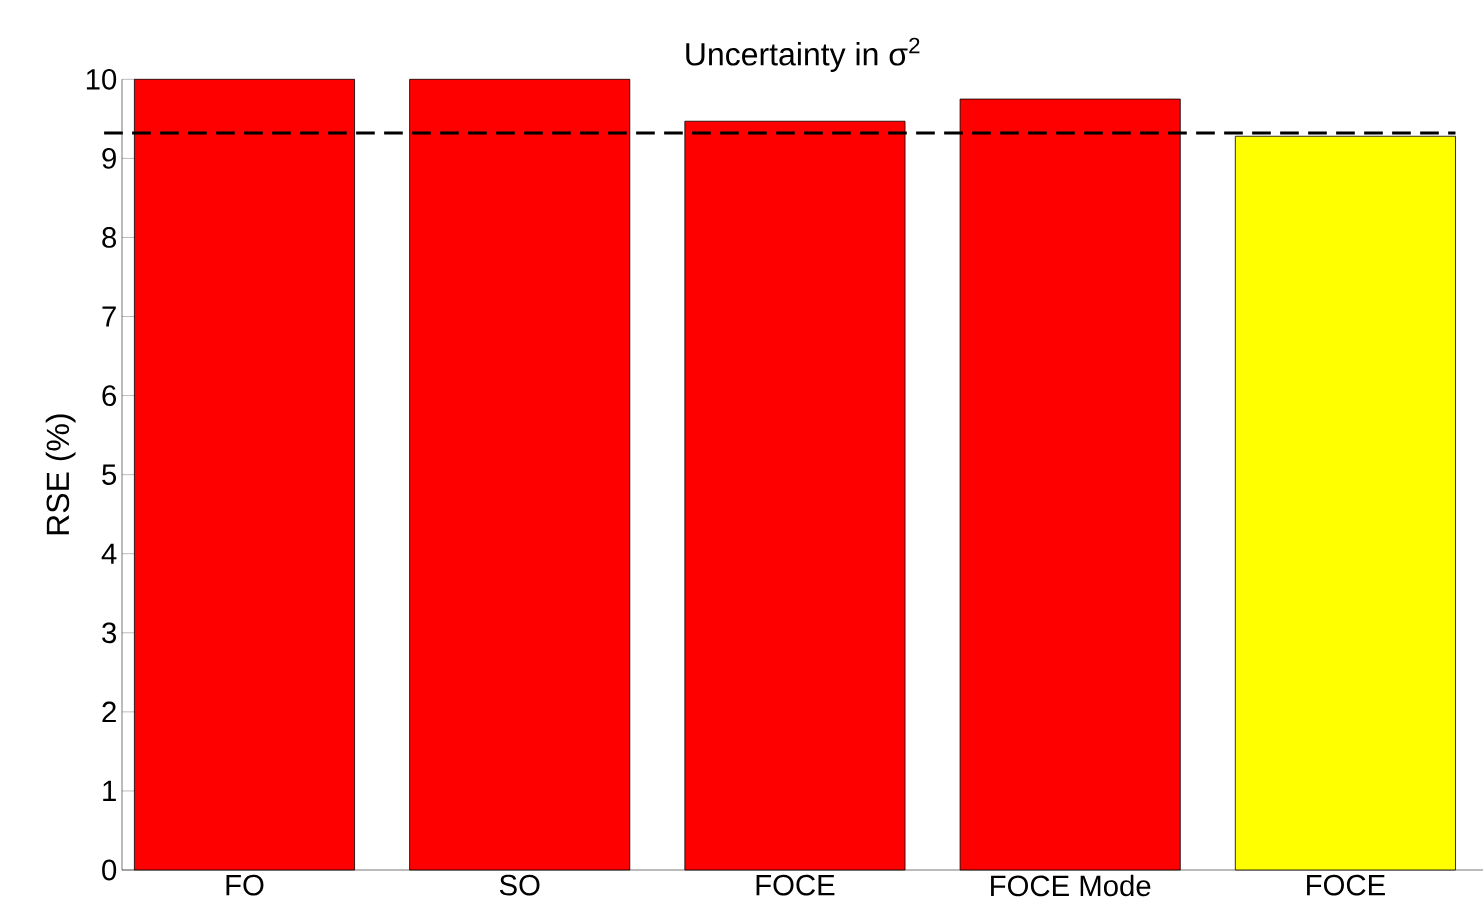 The width and height of the screenshot is (1483, 910). Describe the element at coordinates (109, 712) in the screenshot. I see `y-tick-label: 2` at that location.